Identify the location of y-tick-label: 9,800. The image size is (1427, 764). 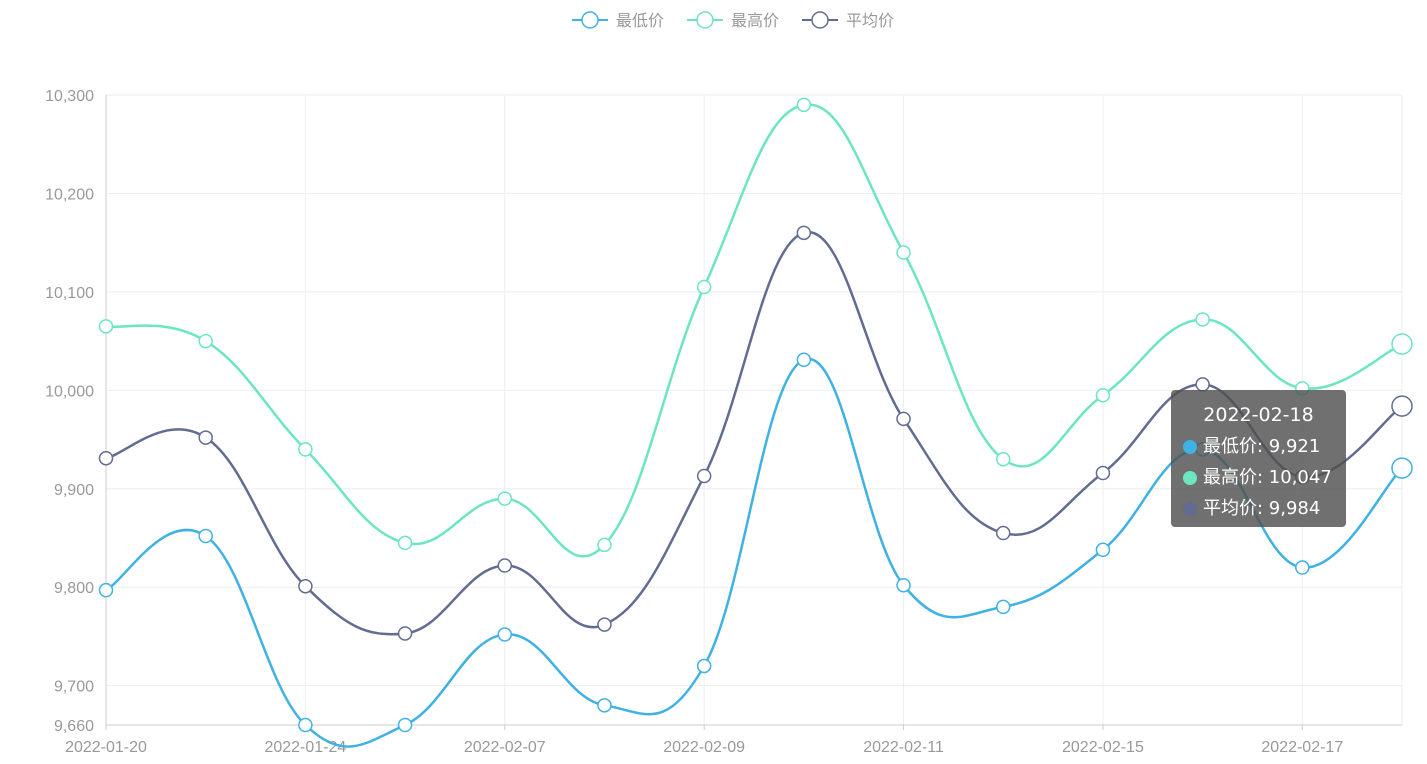
(74, 588).